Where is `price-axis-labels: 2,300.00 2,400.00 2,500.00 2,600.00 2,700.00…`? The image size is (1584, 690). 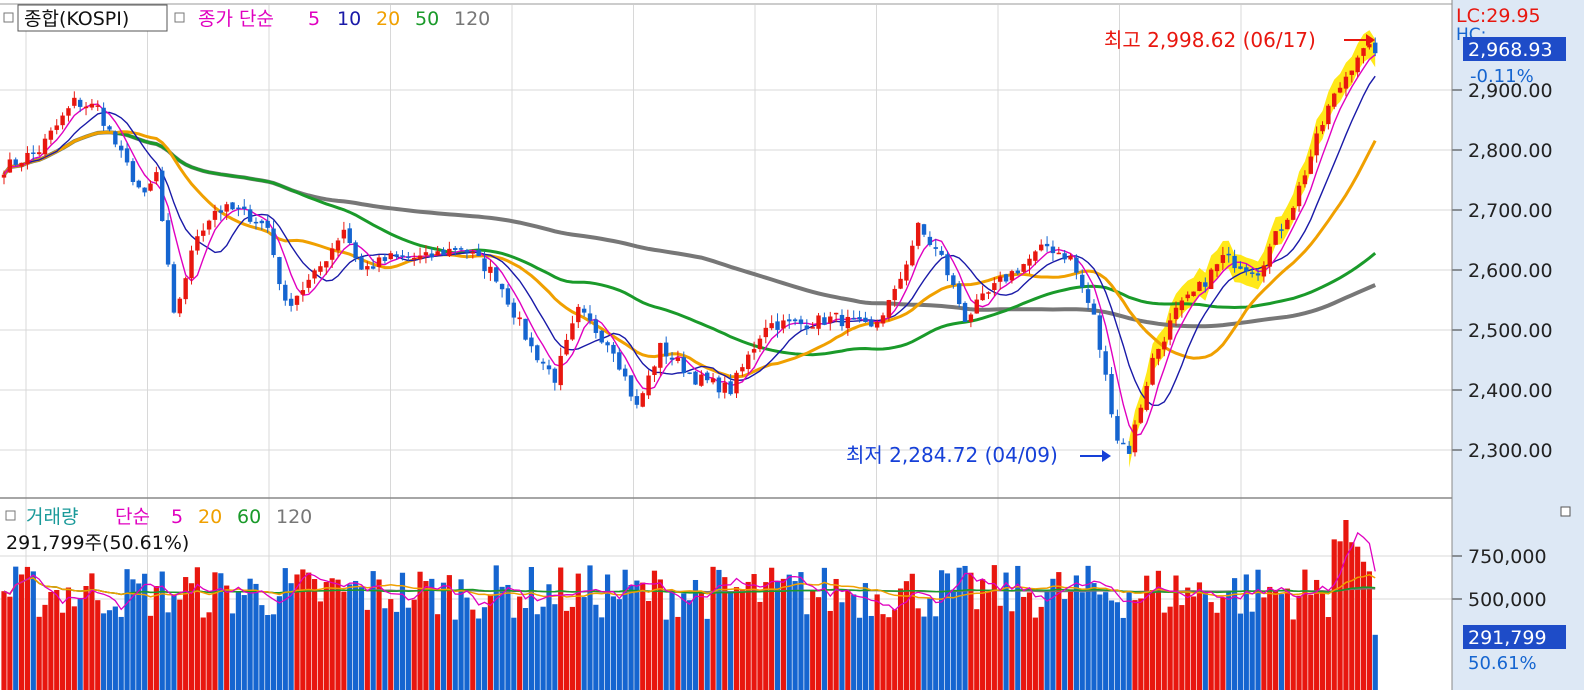
price-axis-labels: 2,300.00 2,400.00 2,500.00 2,600.00 2,700.00… is located at coordinates (1502, 271).